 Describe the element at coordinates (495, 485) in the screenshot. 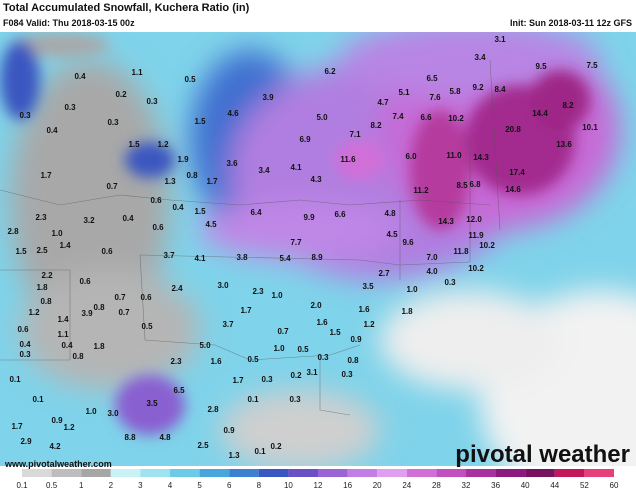

I see `colorbar-label: 36` at that location.